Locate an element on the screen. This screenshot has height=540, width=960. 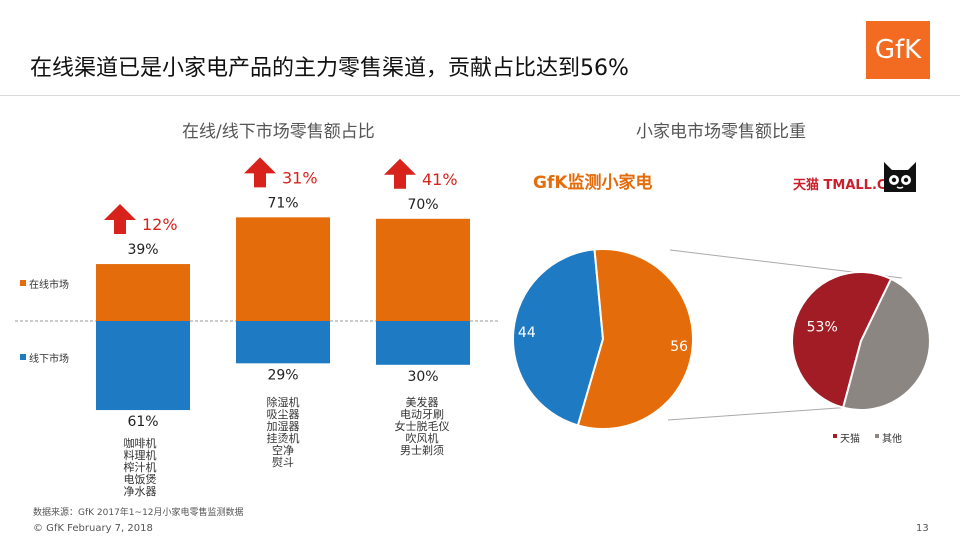
legend-other-swatch is located at coordinates (877, 436).